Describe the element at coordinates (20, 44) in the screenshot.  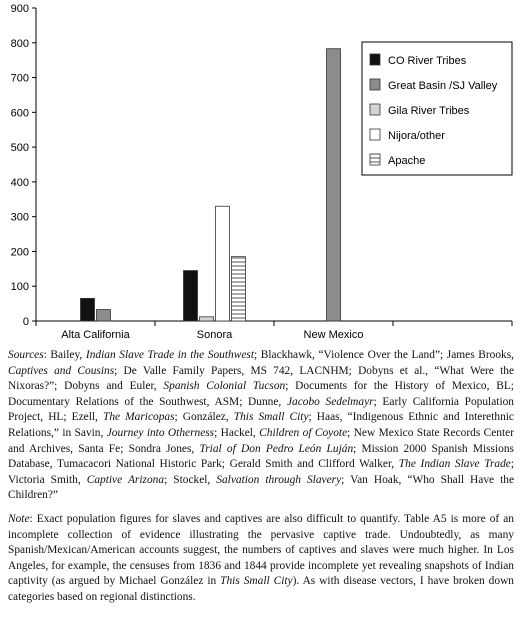
I see `y-tick-label: 800` at that location.